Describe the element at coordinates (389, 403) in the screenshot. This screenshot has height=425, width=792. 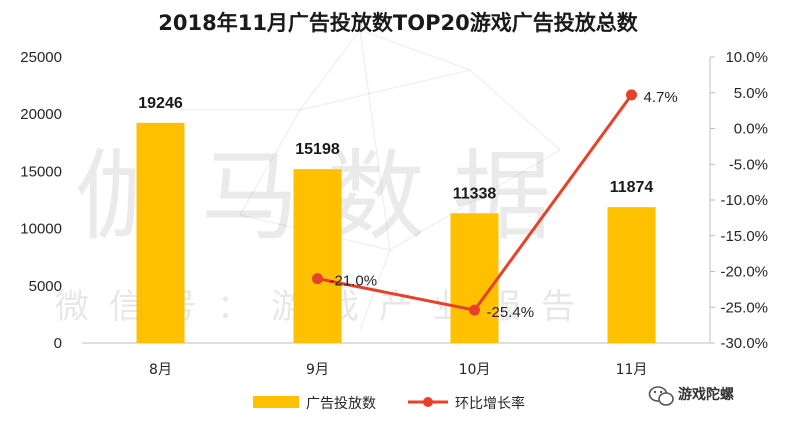
I see `legend: 广告投放数 环比增长率` at that location.